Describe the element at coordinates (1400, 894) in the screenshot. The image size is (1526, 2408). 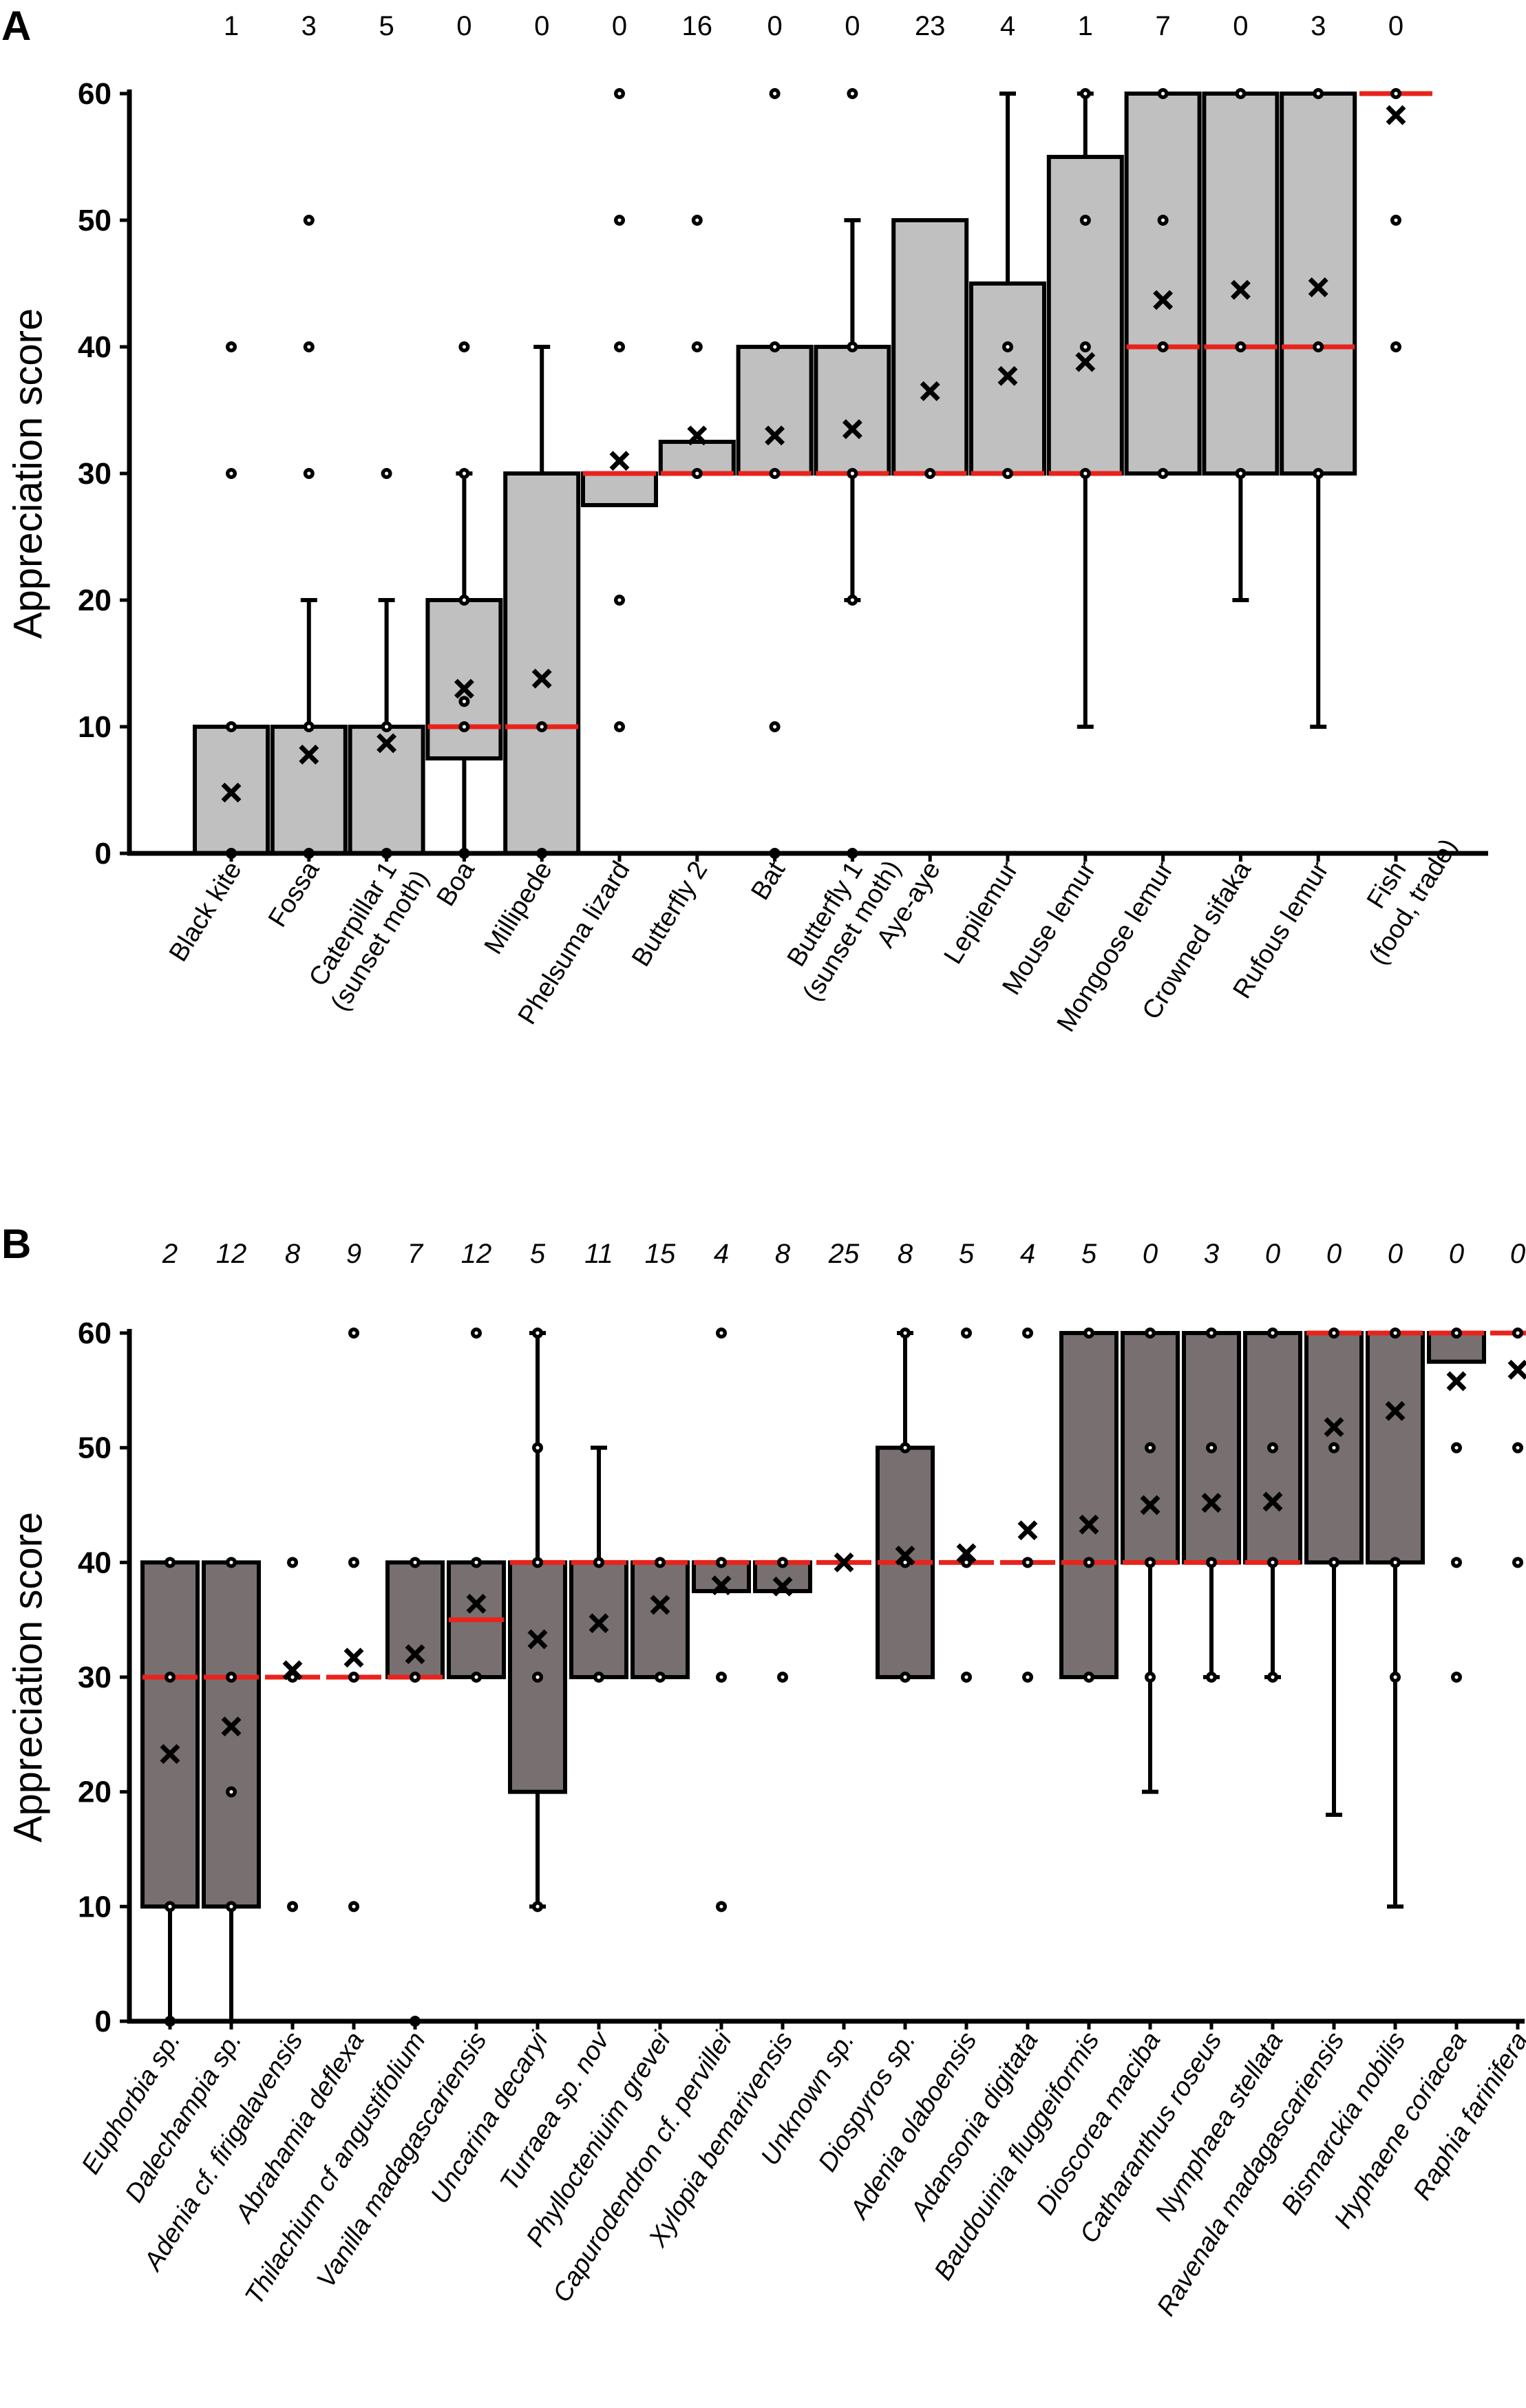
I see `panel-a-category-label: Fish(food, trade)` at that location.